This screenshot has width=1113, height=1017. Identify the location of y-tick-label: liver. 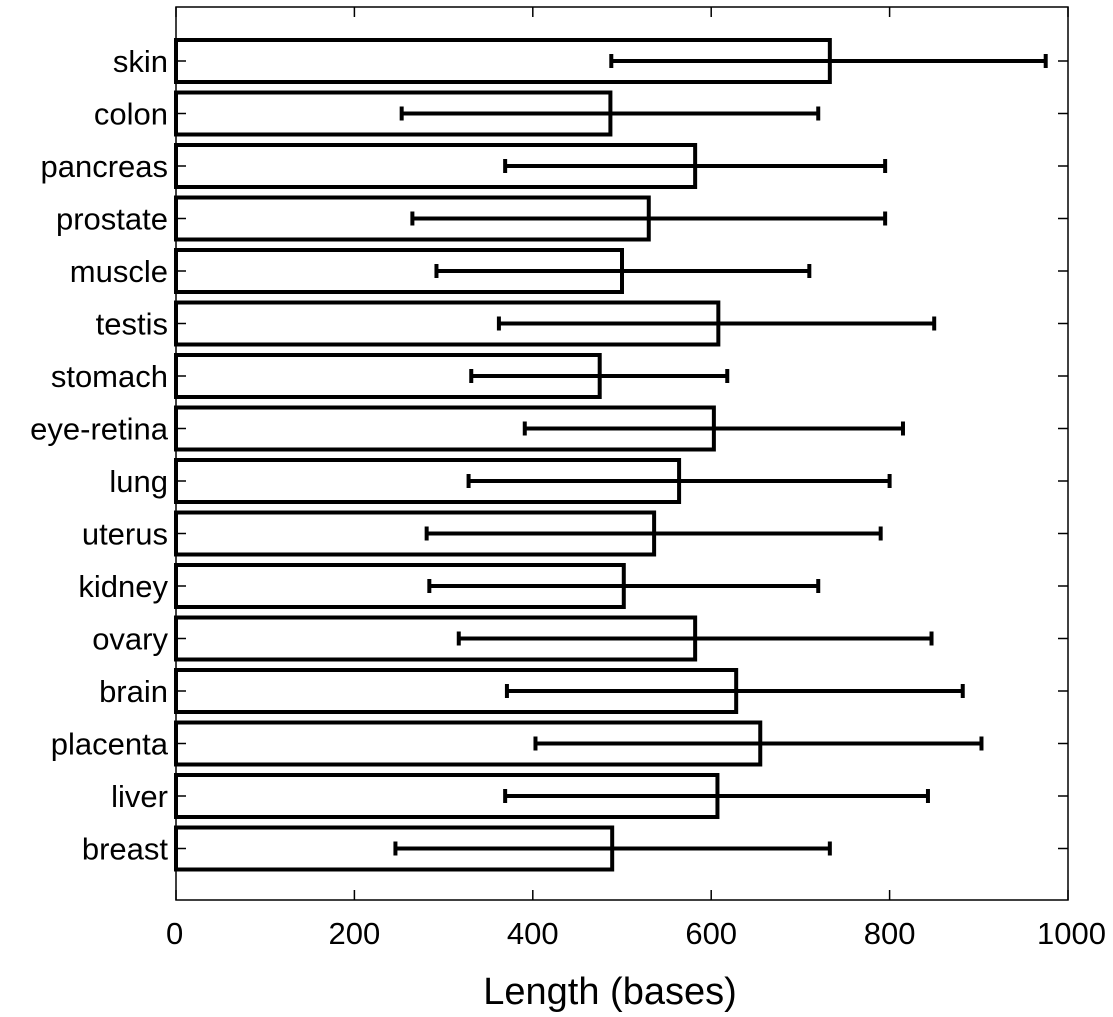
(139, 796).